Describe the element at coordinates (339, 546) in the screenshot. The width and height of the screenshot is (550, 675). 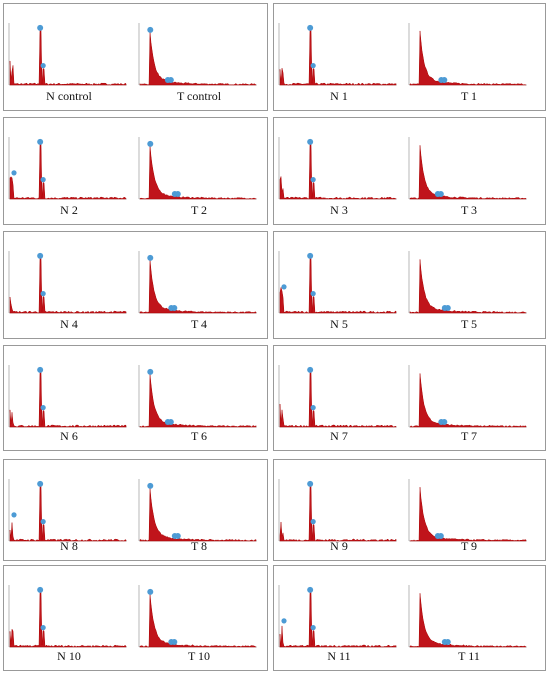
I see `panel-label: N 9` at that location.